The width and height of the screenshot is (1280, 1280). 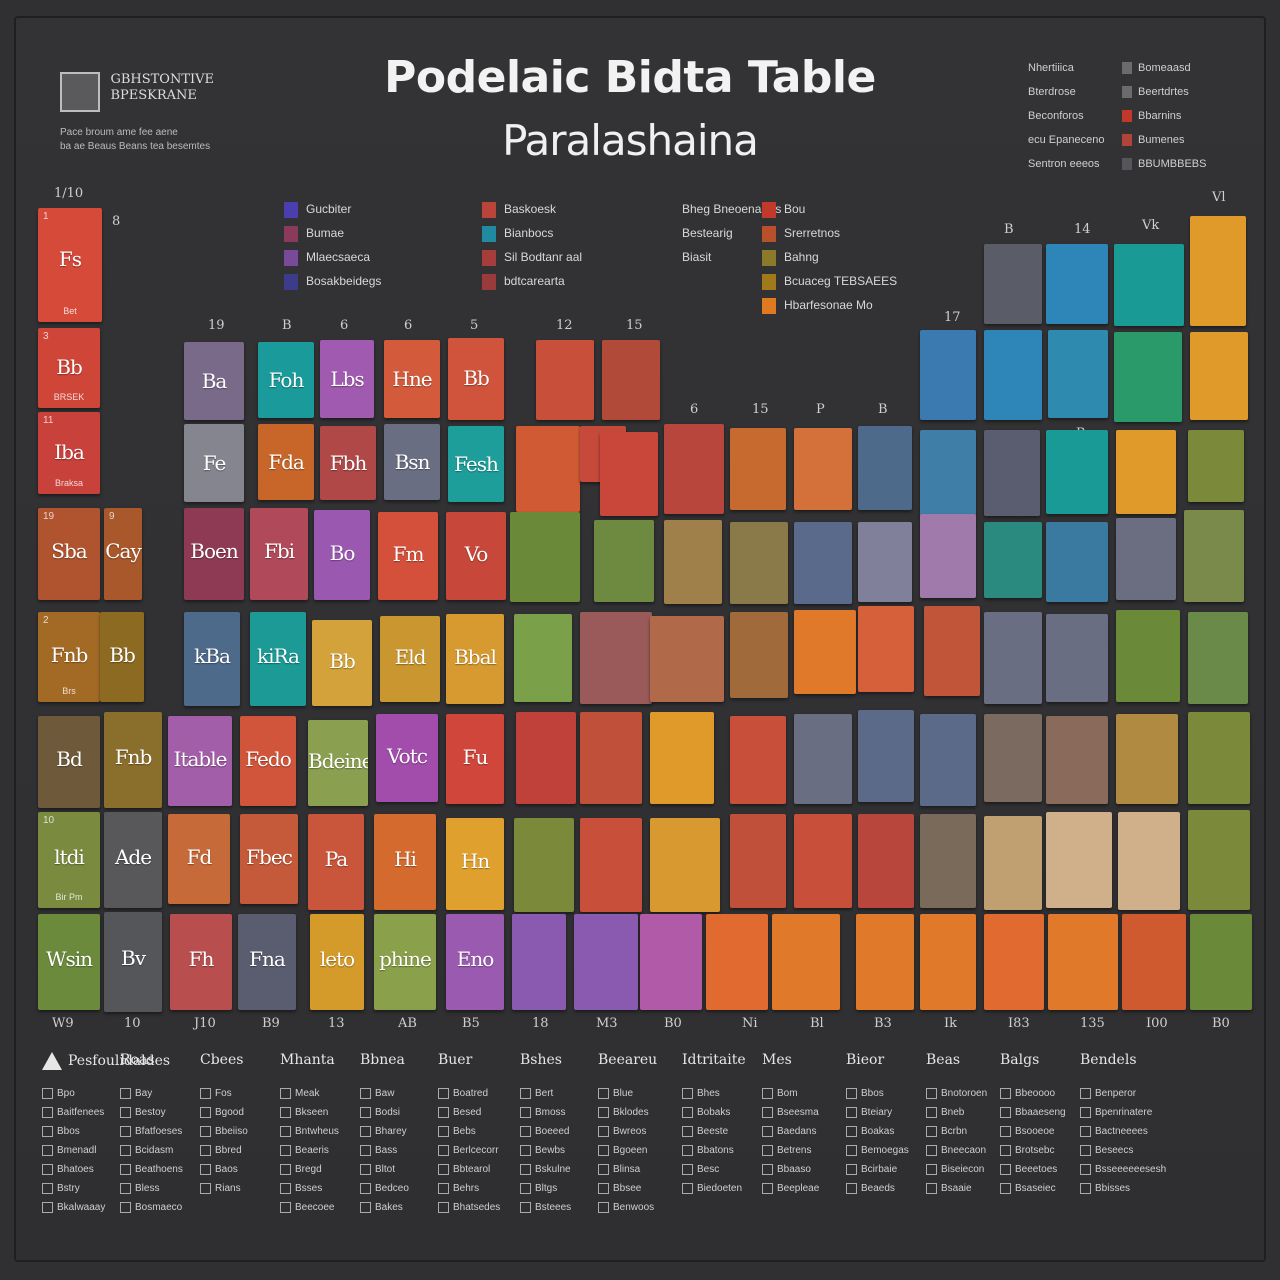 I want to click on element-name: Bir Pm, so click(x=69, y=897).